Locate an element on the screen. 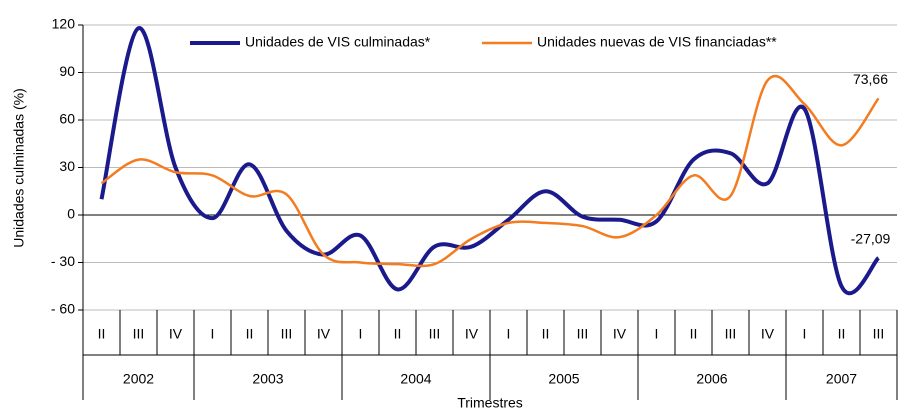 This screenshot has height=412, width=901. y-tick-label: 30 is located at coordinates (67, 166).